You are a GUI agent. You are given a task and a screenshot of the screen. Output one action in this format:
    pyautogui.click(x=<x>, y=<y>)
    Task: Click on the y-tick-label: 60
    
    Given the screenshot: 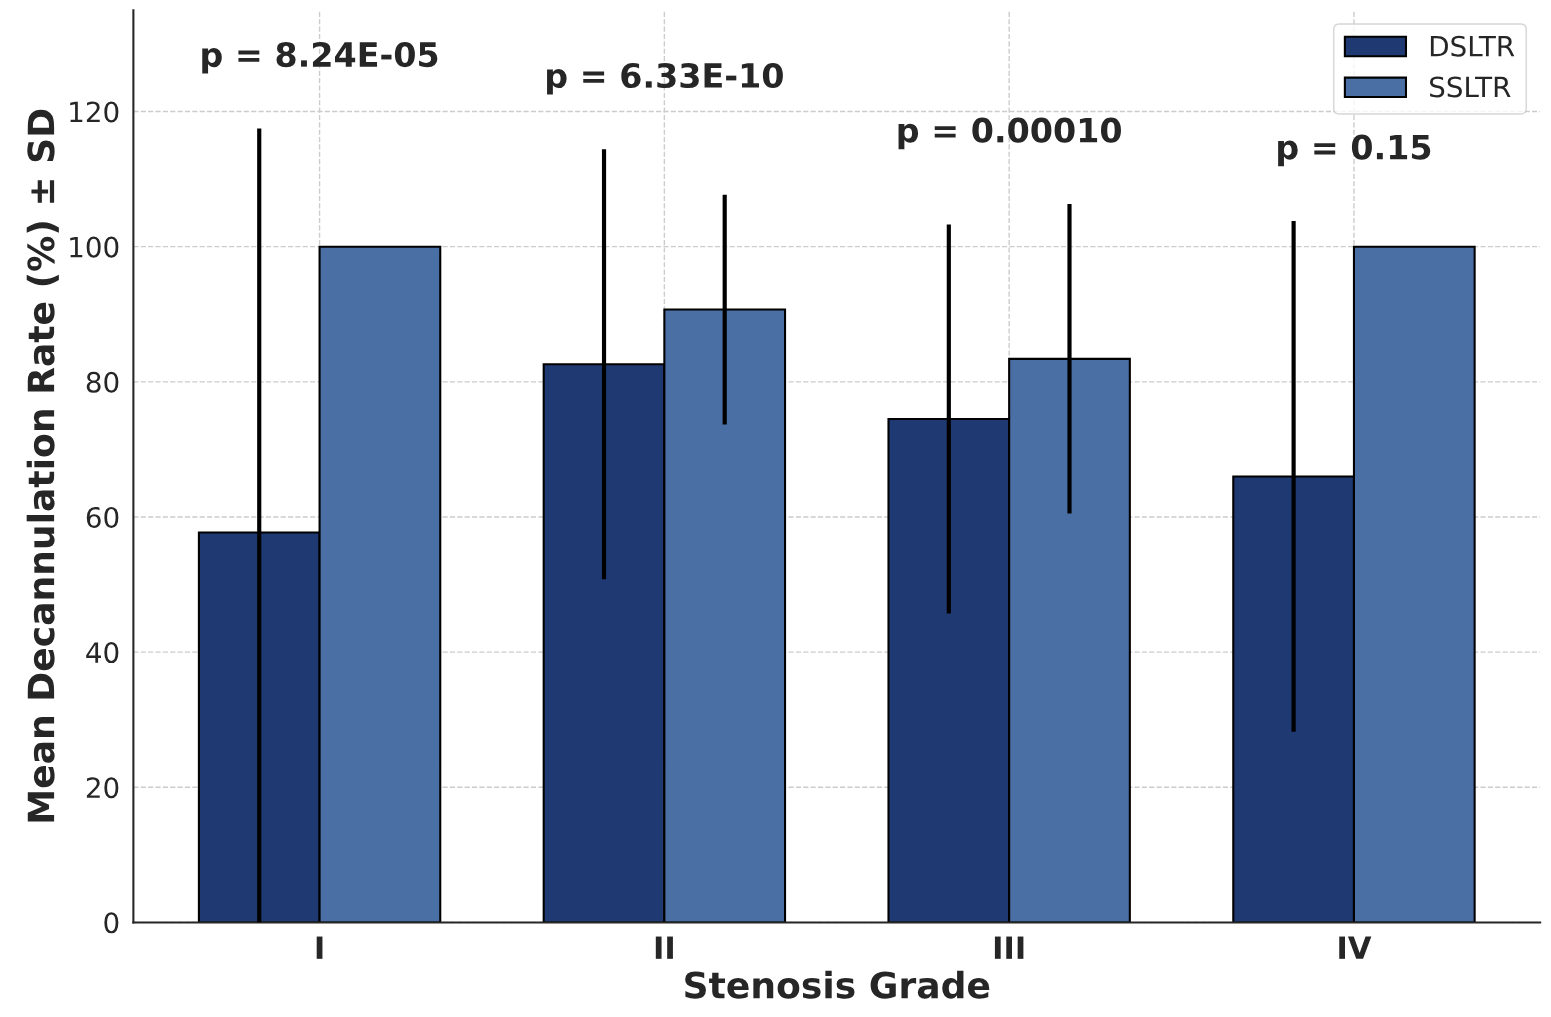 What is the action you would take?
    pyautogui.click(x=102, y=517)
    